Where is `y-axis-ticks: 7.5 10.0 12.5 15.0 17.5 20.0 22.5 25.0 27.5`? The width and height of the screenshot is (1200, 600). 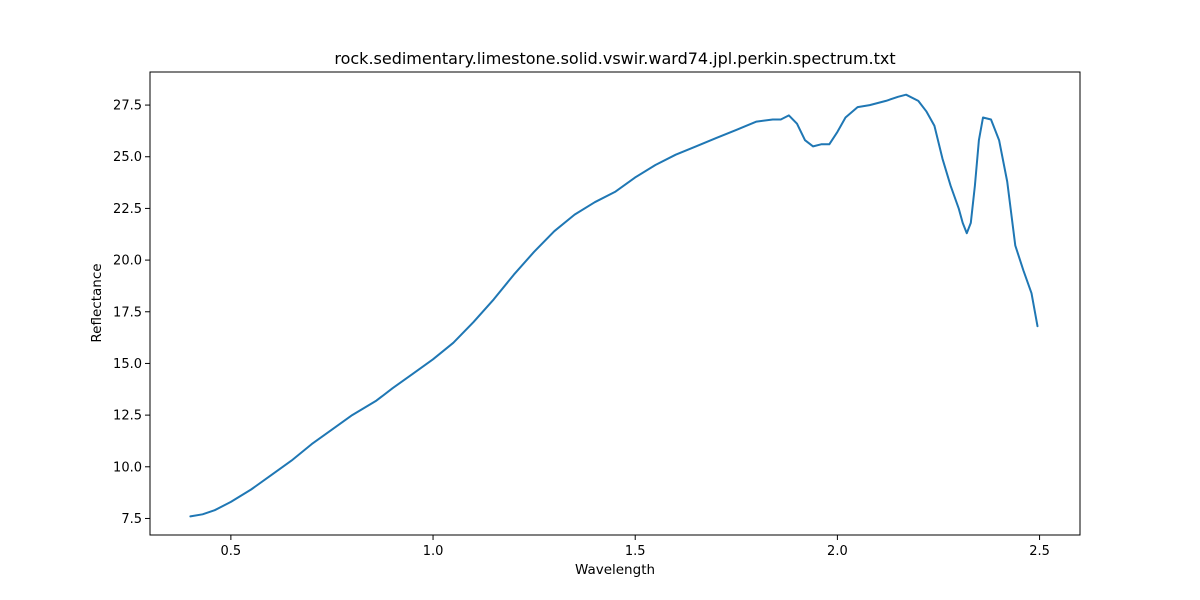 y-axis-ticks: 7.5 10.0 12.5 15.0 17.5 20.0 22.5 25.0 27.5 is located at coordinates (131, 313).